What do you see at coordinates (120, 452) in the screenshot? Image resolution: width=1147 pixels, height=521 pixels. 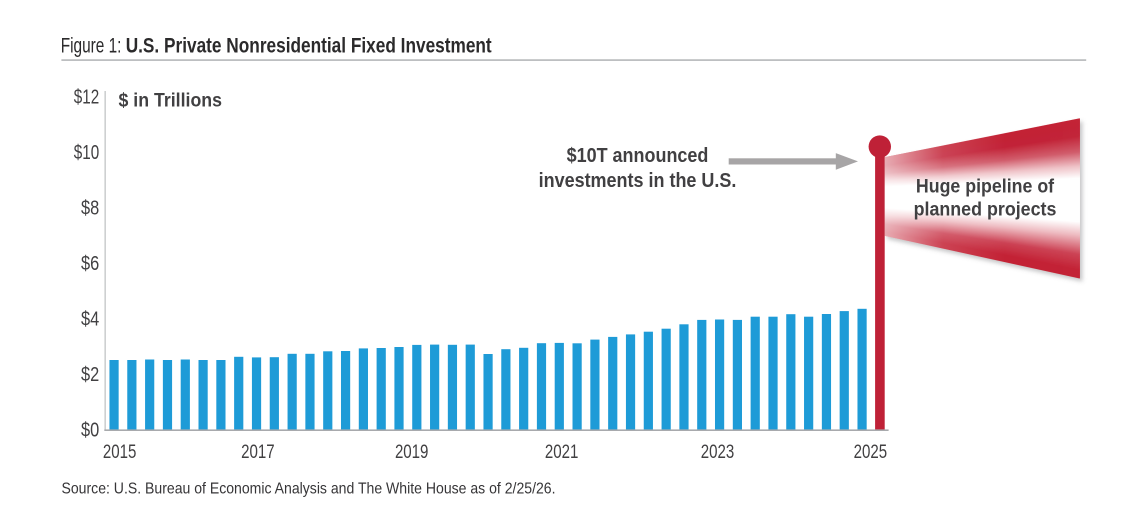 I see `svg-text: 2015` at bounding box center [120, 452].